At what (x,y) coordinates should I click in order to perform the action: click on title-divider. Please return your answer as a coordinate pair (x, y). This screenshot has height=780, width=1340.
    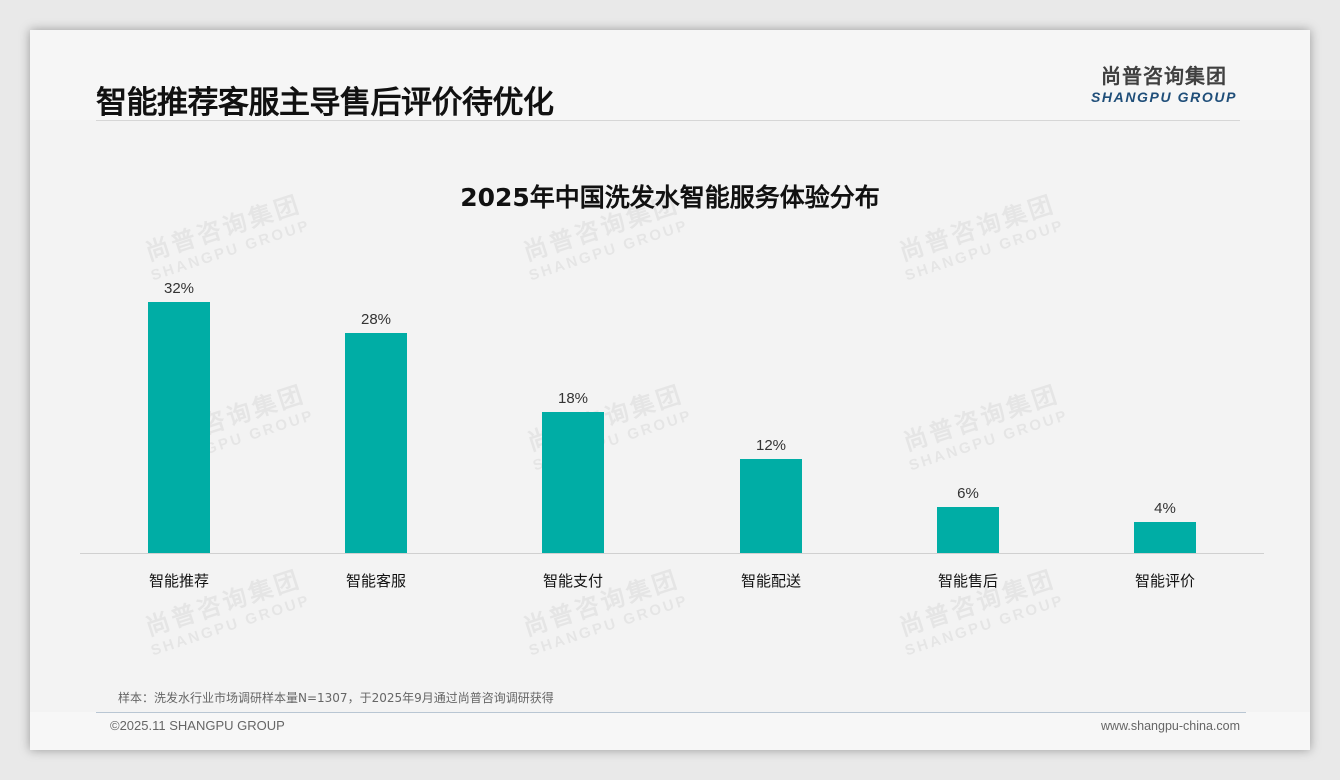
    Looking at the image, I should click on (668, 120).